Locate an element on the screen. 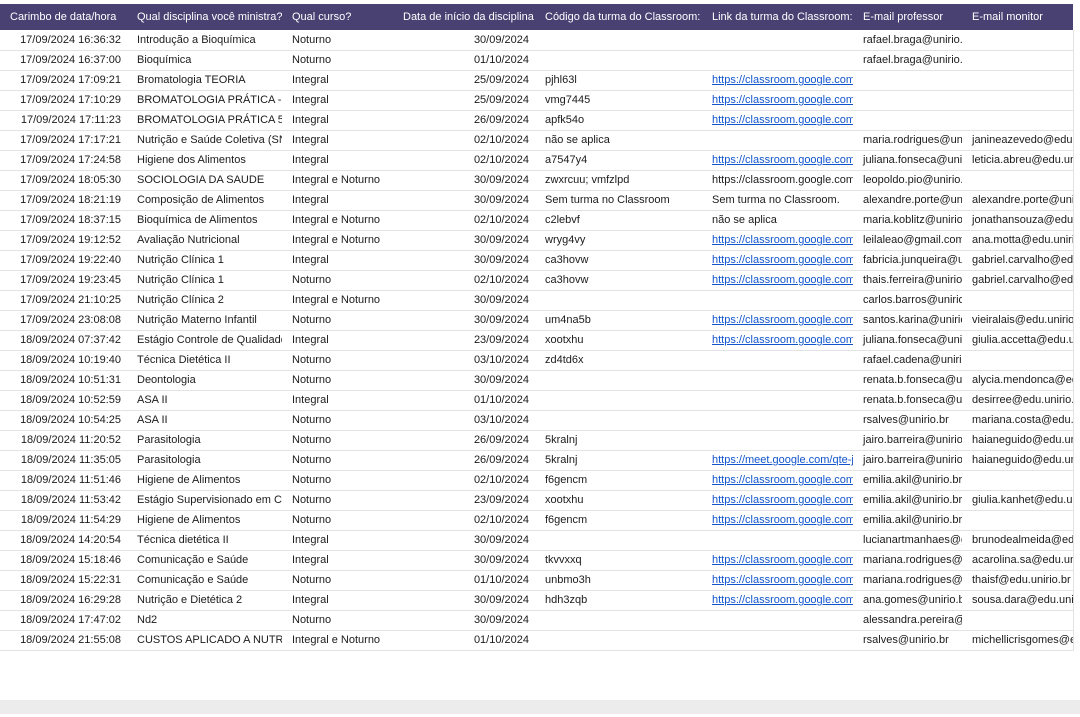  cell-timestamp: 18/09/2024 10:19:40 is located at coordinates (63, 360).